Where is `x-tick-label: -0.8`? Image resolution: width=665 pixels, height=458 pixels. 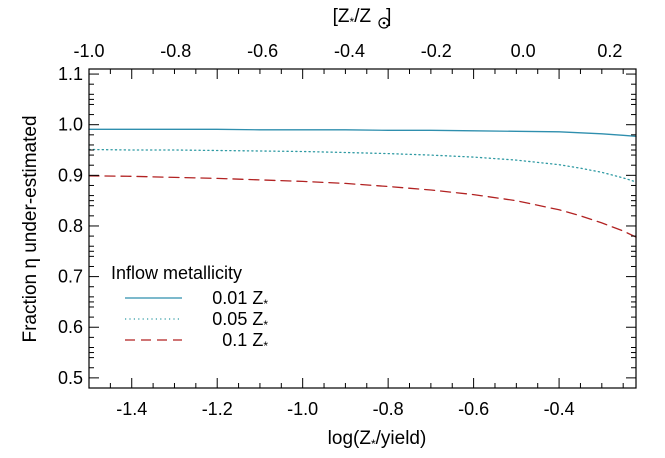 x-tick-label: -0.8 is located at coordinates (388, 409).